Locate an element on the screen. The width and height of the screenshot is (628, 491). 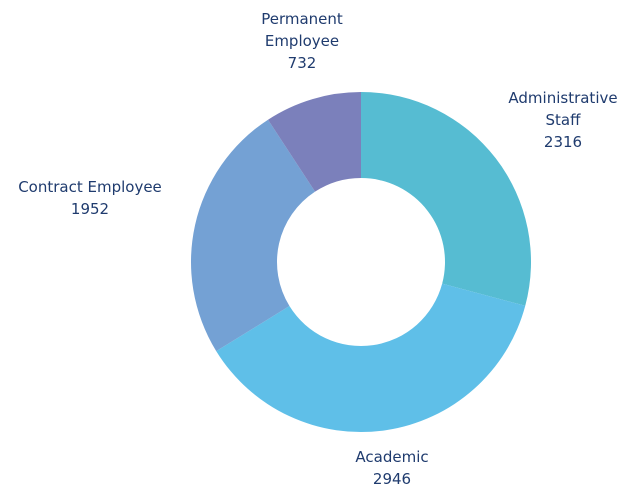
label-name: Academic is located at coordinates (392, 457).